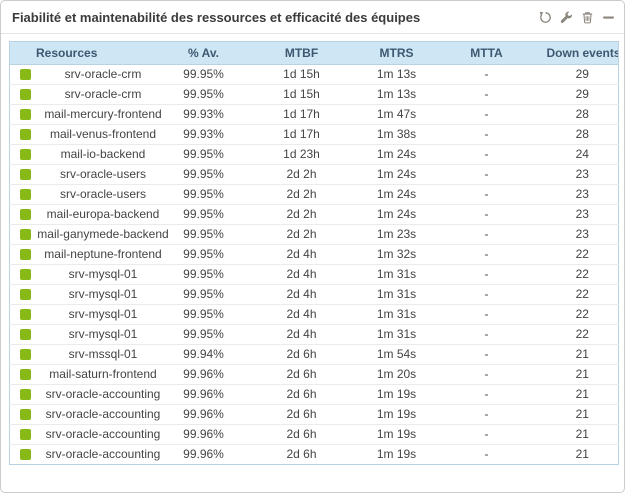 The width and height of the screenshot is (625, 493). I want to click on resource-cell: mail-saturn-frontend, so click(103, 374).